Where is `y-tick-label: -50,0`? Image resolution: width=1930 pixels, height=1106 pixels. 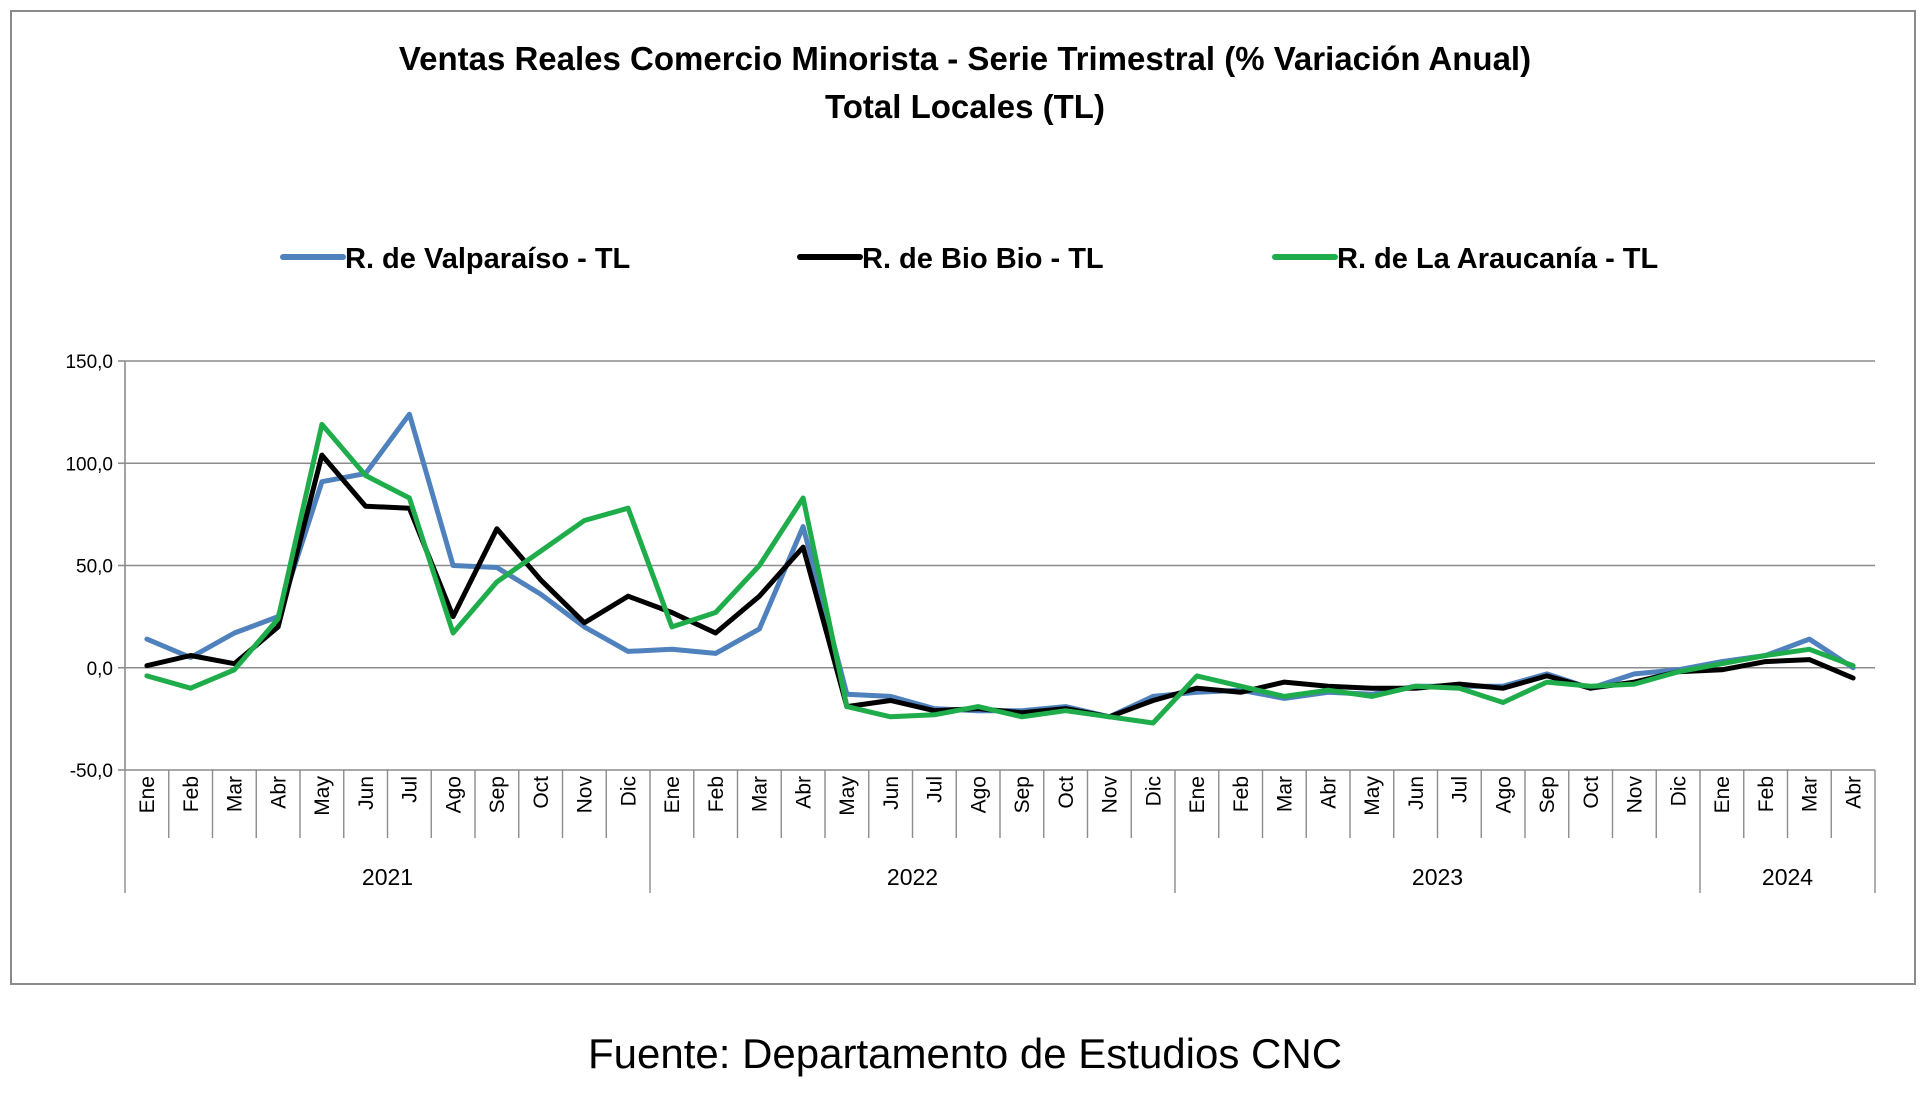 y-tick-label: -50,0 is located at coordinates (91, 771).